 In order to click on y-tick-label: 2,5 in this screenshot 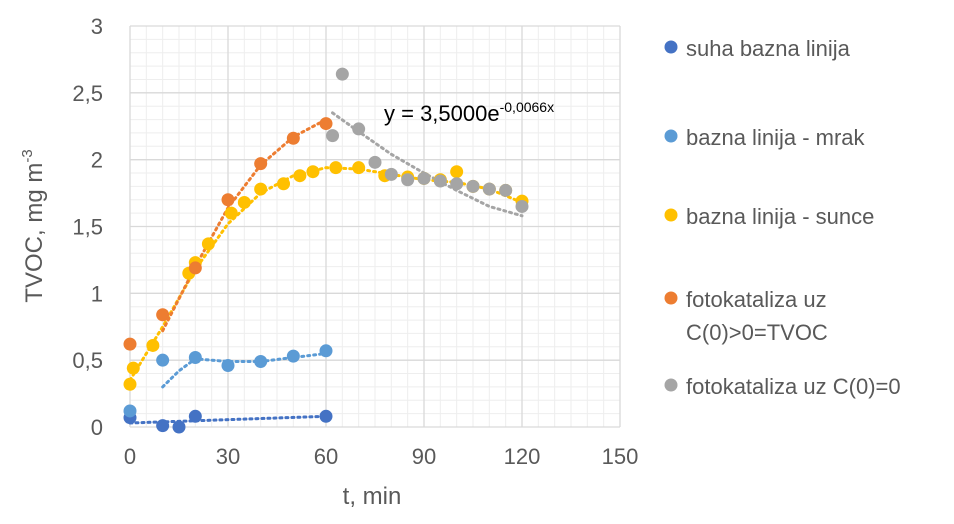, I will do `click(87, 93)`.